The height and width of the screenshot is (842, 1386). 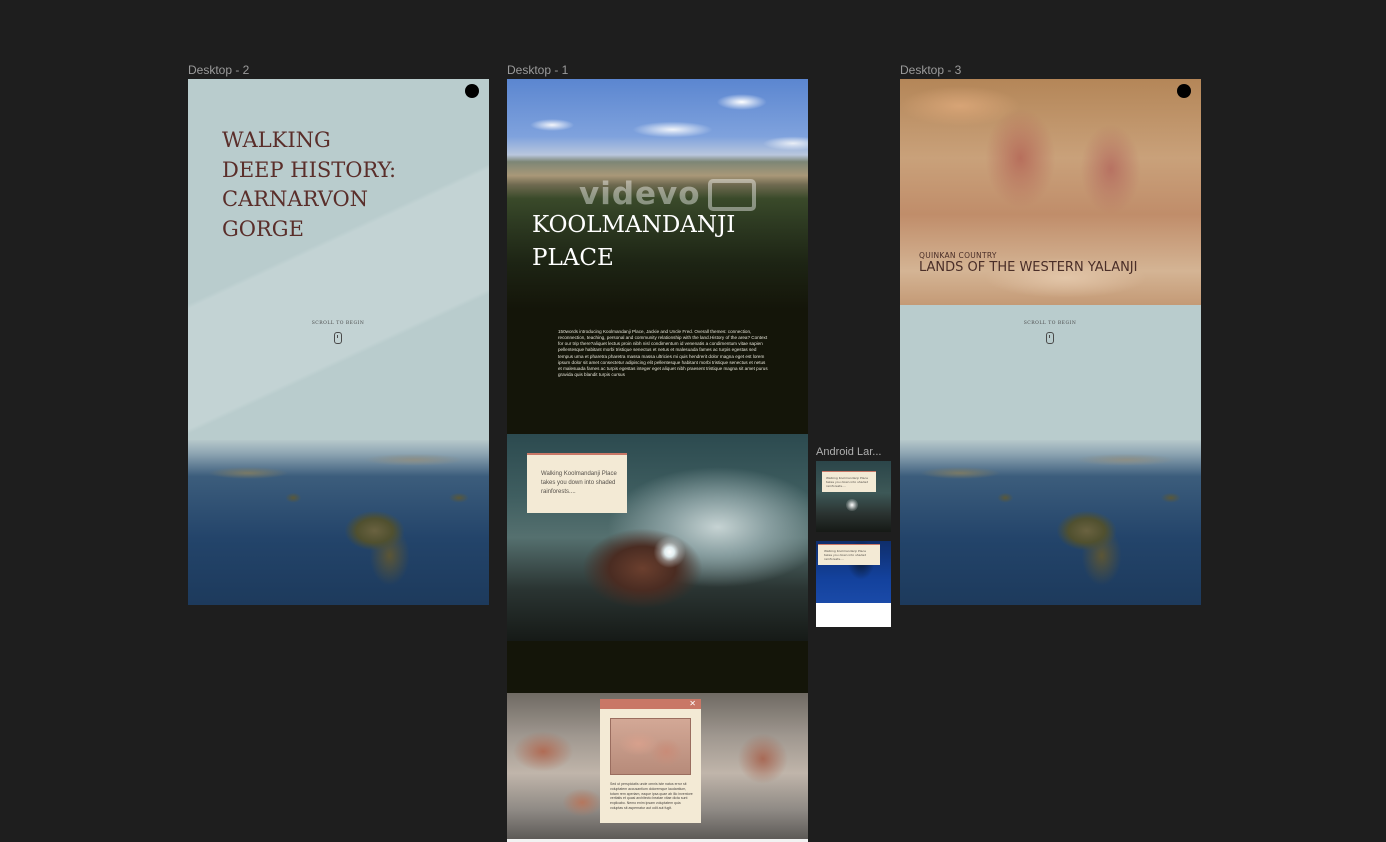 What do you see at coordinates (219, 70) in the screenshot?
I see `frame-label-desktop-2: Desktop - 2` at bounding box center [219, 70].